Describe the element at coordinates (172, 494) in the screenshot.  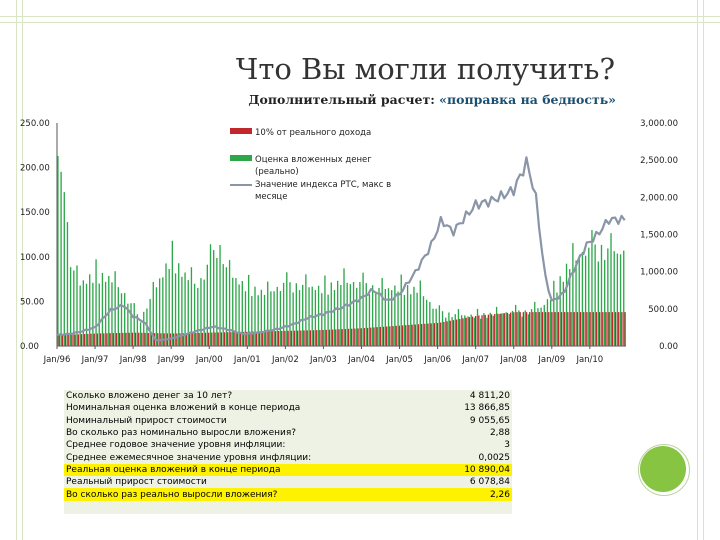
I see `stats-label: Во сколько раз реально выросли вложения?` at that location.